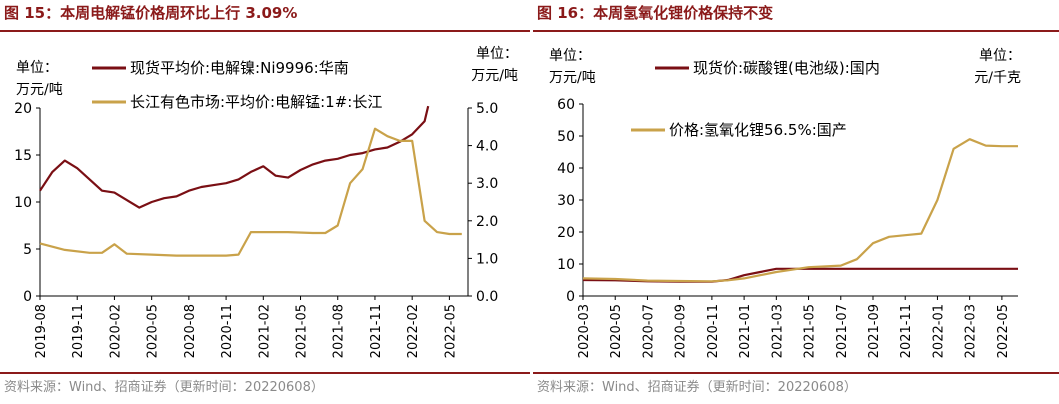 The height and width of the screenshot is (404, 1059). Describe the element at coordinates (41, 331) in the screenshot. I see `x-tick-label: 2019-08` at that location.